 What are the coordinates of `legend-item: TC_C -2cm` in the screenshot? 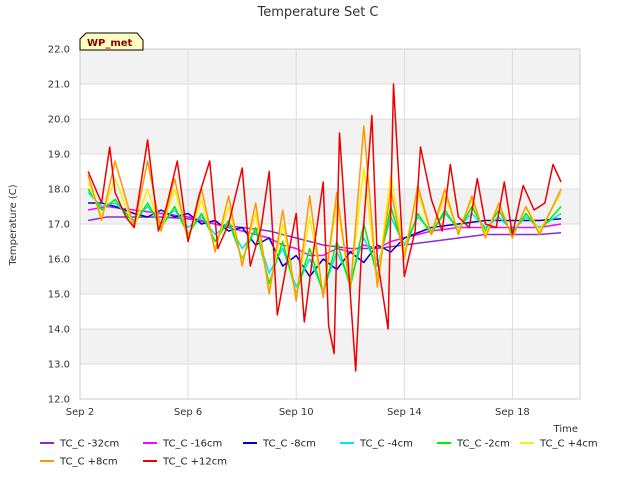 It's located at (473, 444).